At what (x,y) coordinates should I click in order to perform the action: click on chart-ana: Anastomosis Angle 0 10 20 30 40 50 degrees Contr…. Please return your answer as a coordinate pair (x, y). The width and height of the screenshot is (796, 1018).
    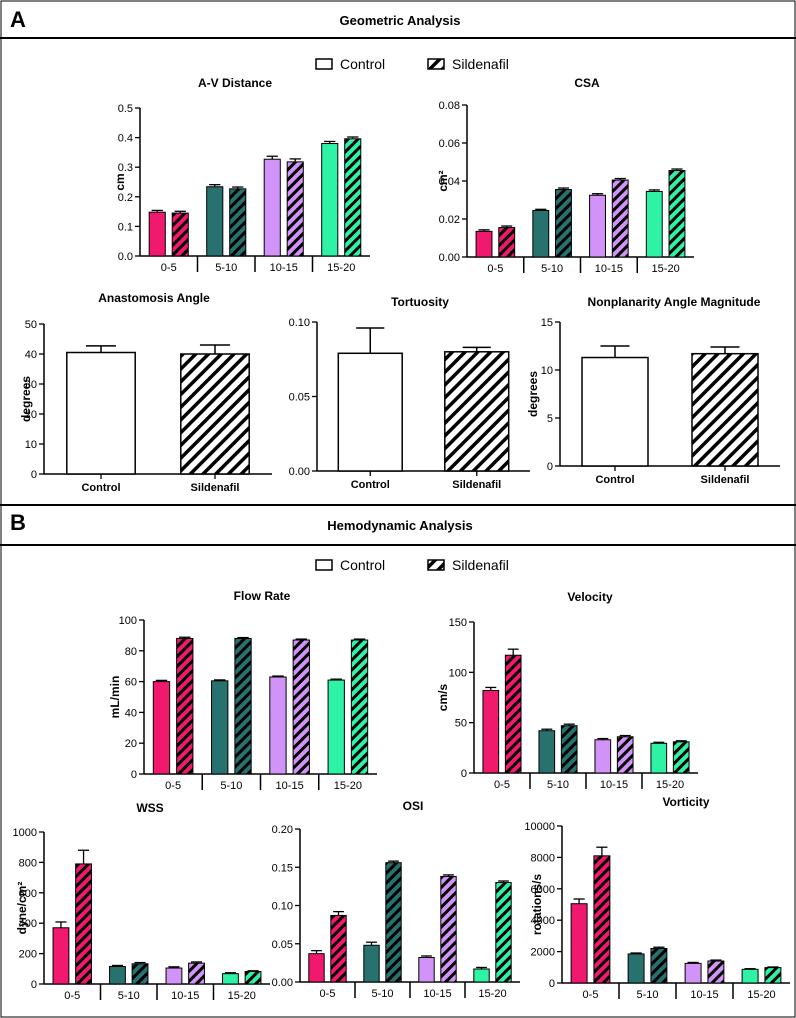
    Looking at the image, I should click on (145, 392).